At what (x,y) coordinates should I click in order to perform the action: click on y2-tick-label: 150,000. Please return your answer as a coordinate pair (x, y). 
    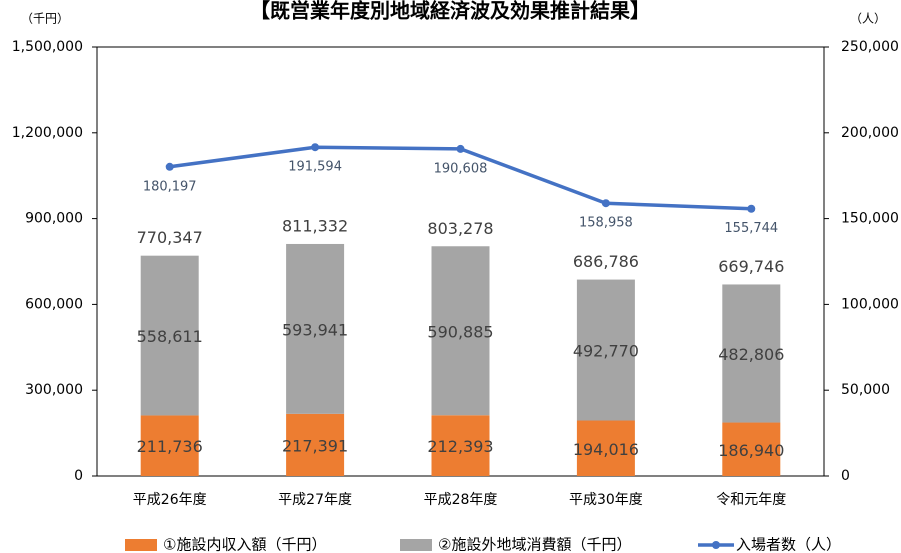
    Looking at the image, I should click on (870, 219).